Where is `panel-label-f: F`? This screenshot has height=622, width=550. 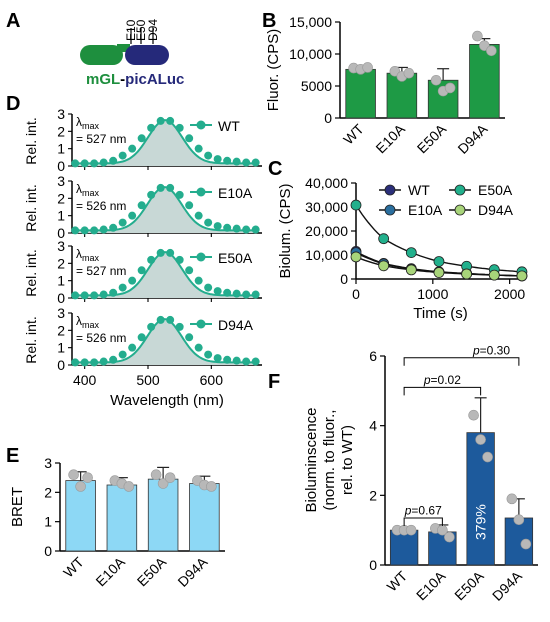 panel-label-f: F is located at coordinates (274, 382).